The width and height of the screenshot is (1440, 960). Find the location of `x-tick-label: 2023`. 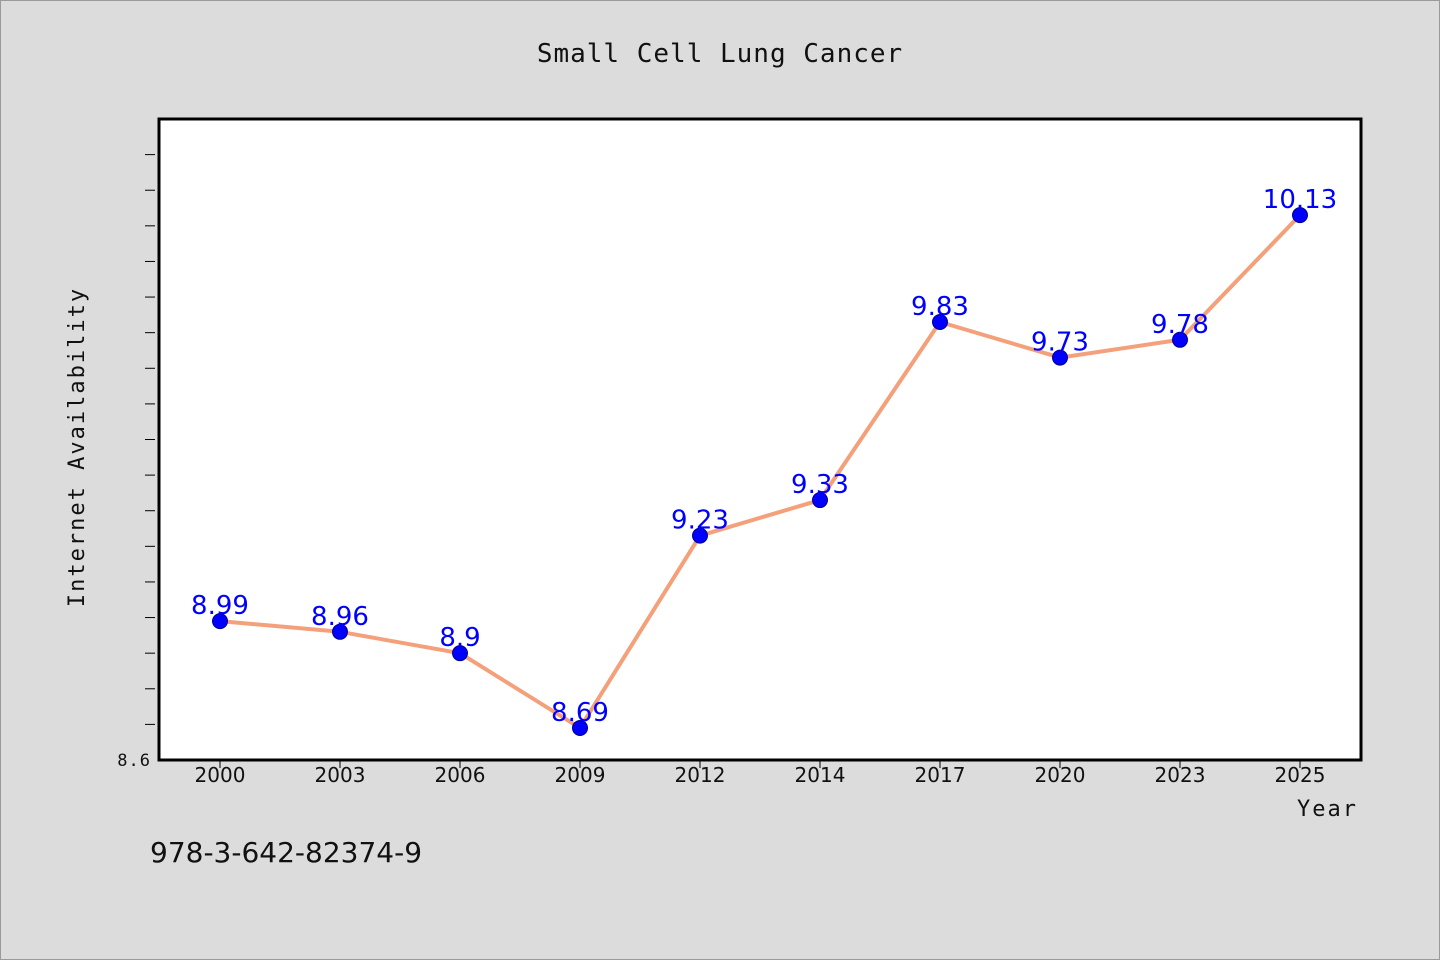

x-tick-label: 2023 is located at coordinates (1180, 775).